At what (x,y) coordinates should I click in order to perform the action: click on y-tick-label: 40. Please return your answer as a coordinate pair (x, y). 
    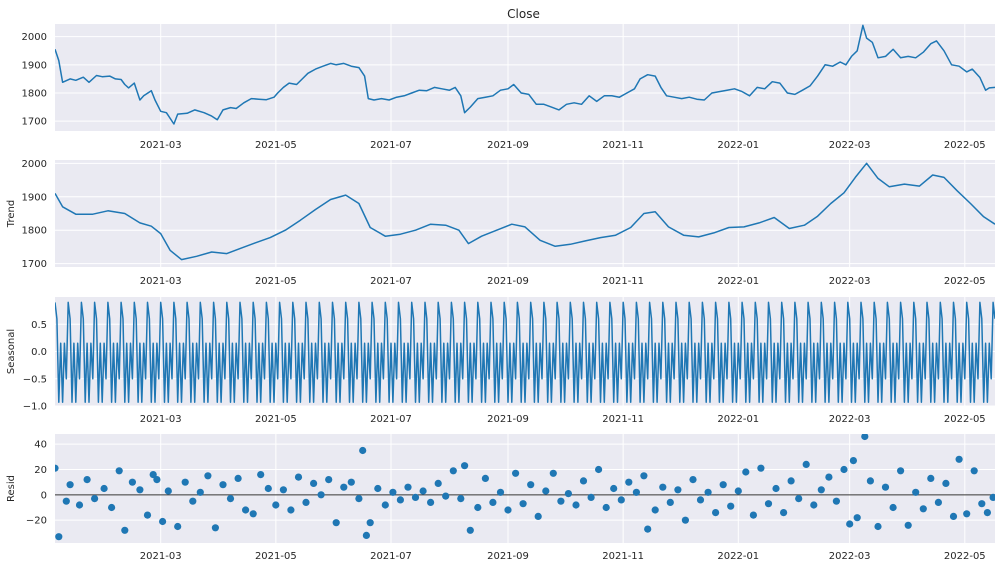
    Looking at the image, I should click on (40, 445).